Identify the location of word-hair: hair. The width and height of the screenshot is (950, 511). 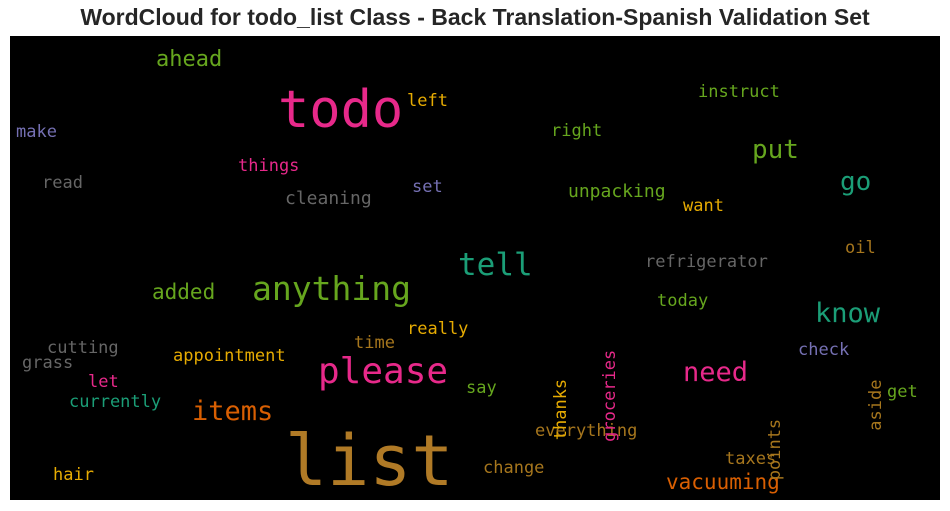
(73, 475).